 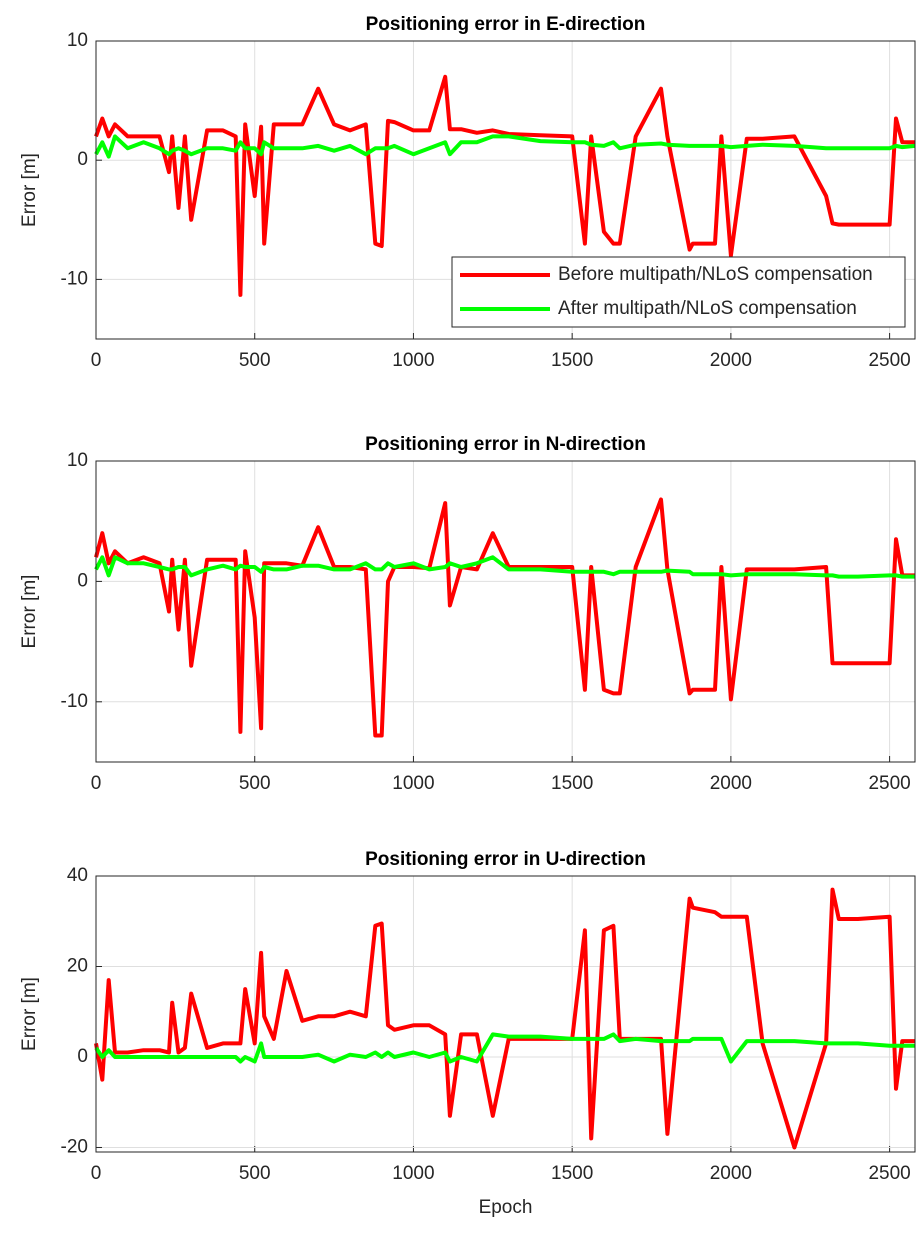 What do you see at coordinates (506, 1207) in the screenshot?
I see `x-axis-label: Epoch` at bounding box center [506, 1207].